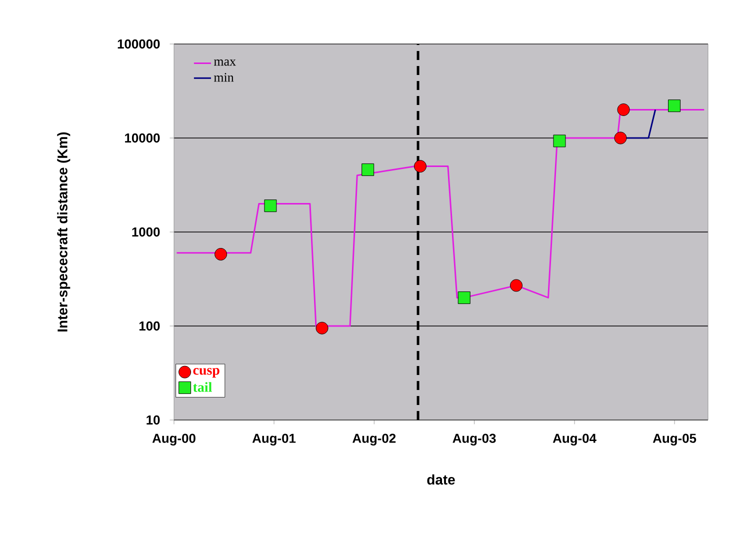 Image resolution: width=753 pixels, height=535 pixels. Describe the element at coordinates (174, 440) in the screenshot. I see `x-tick-label: Aug-00` at that location.